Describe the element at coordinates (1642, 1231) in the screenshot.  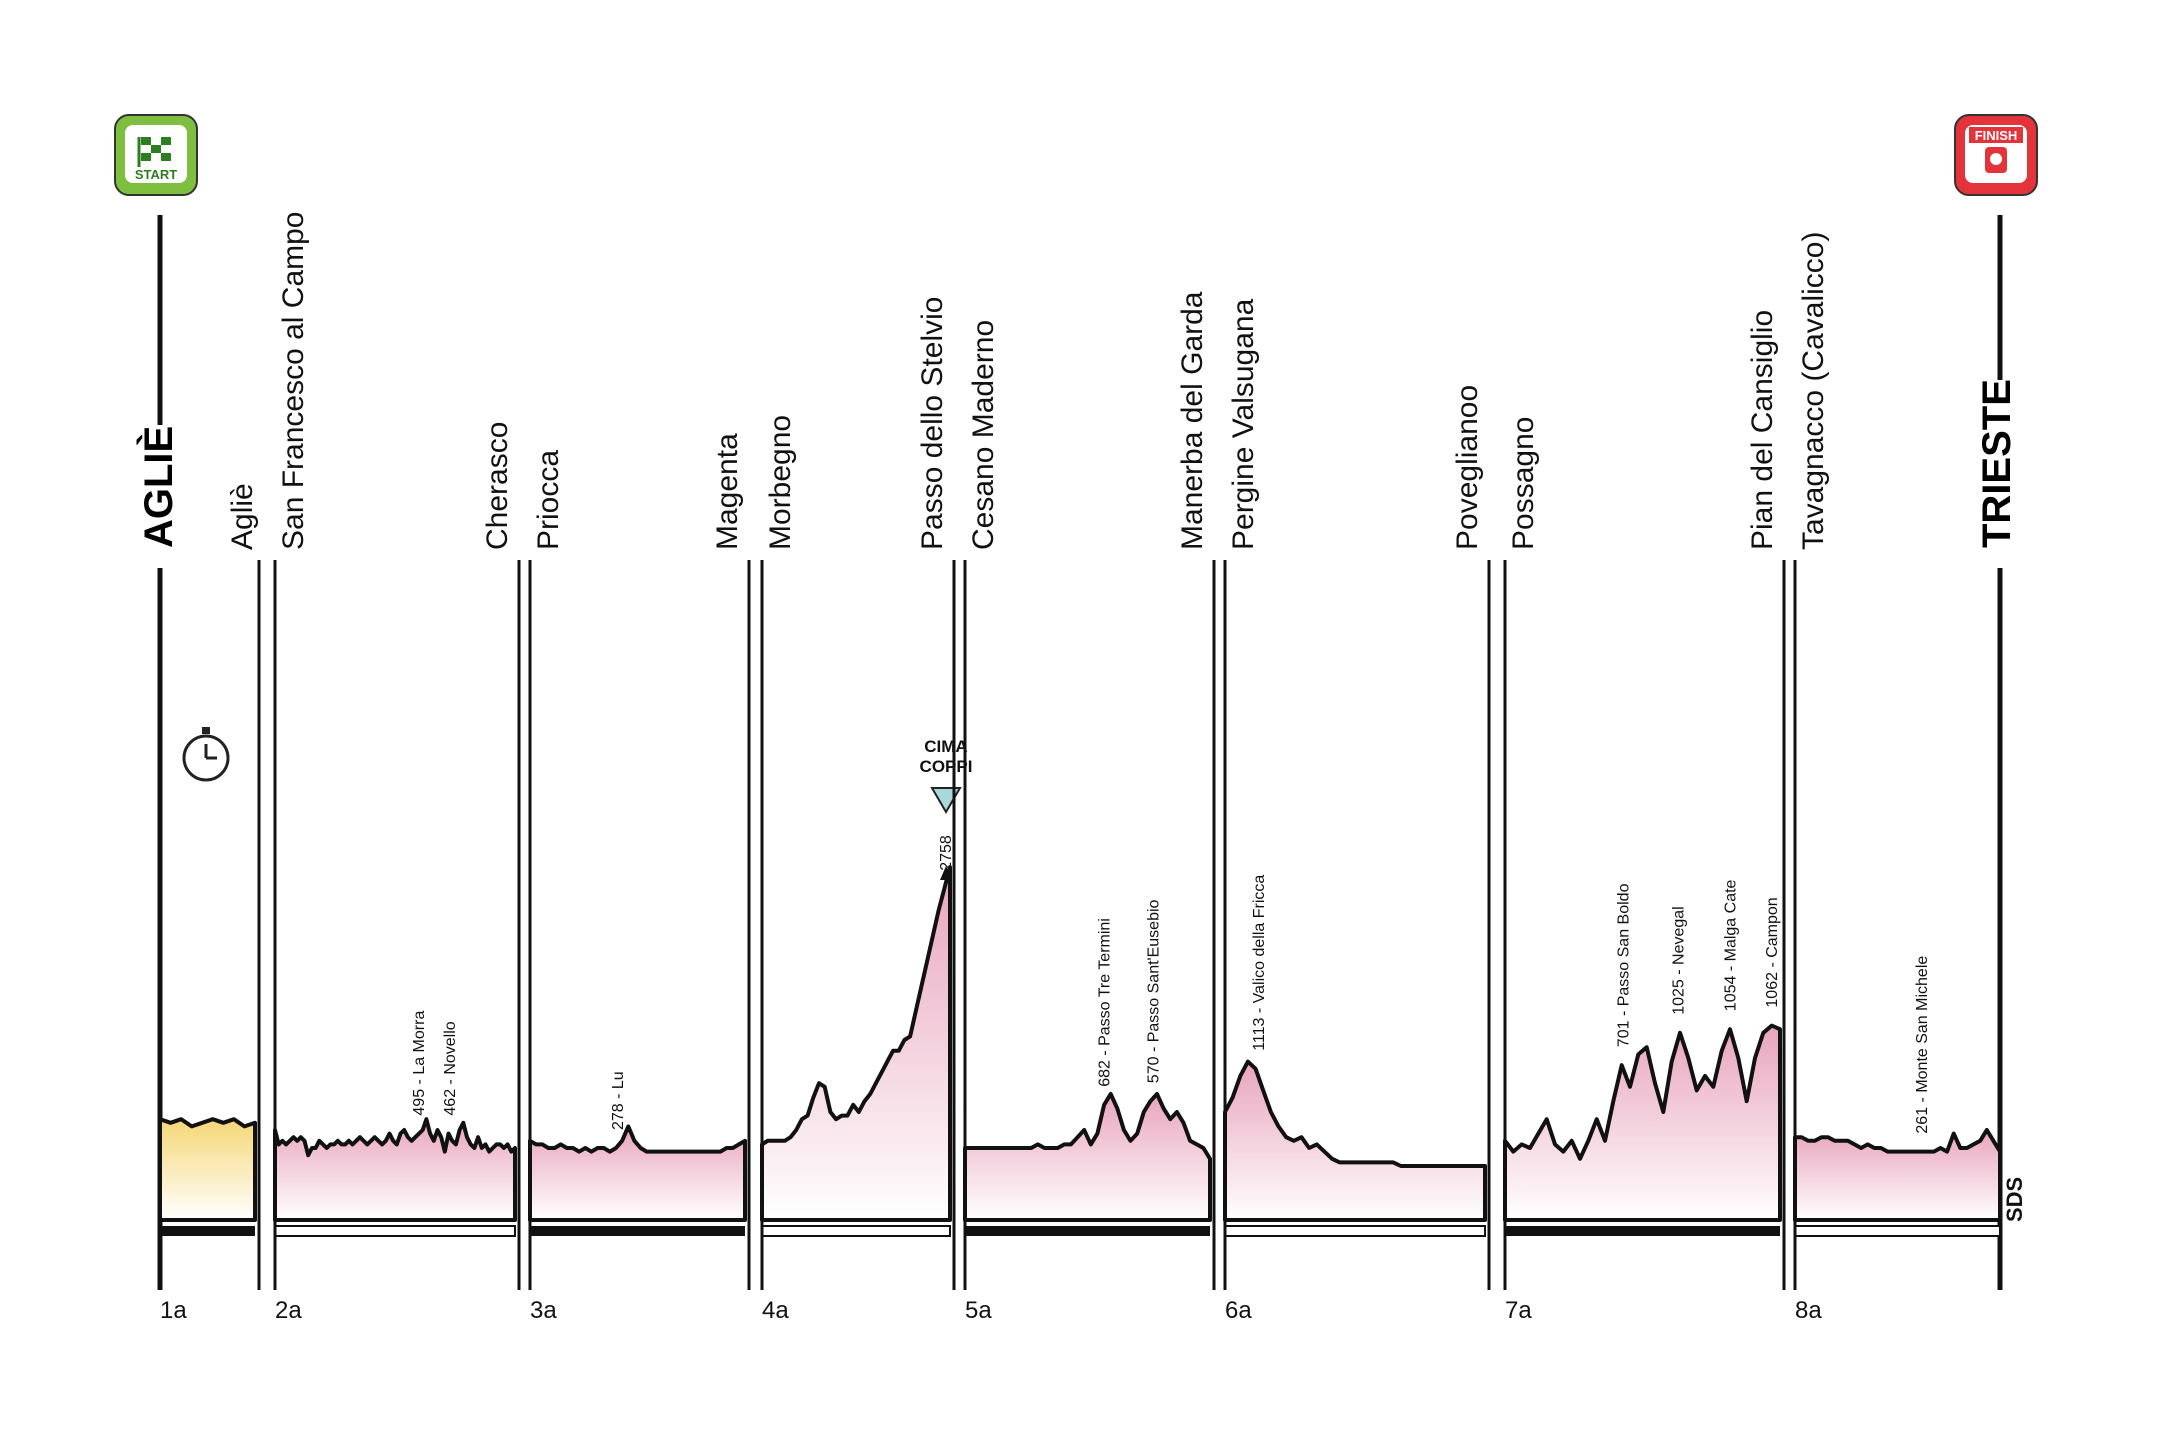
I see `stage-bar-7a` at that location.